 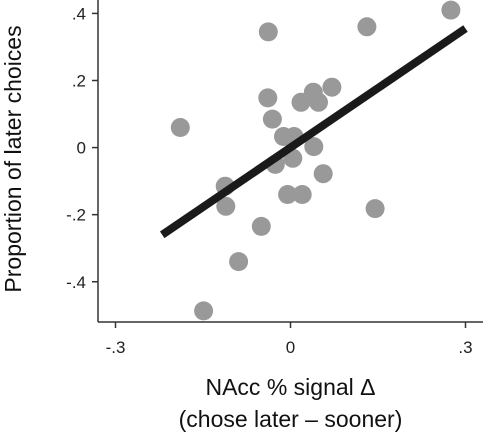 I want to click on x-tick-label-2: 0, so click(x=290, y=347).